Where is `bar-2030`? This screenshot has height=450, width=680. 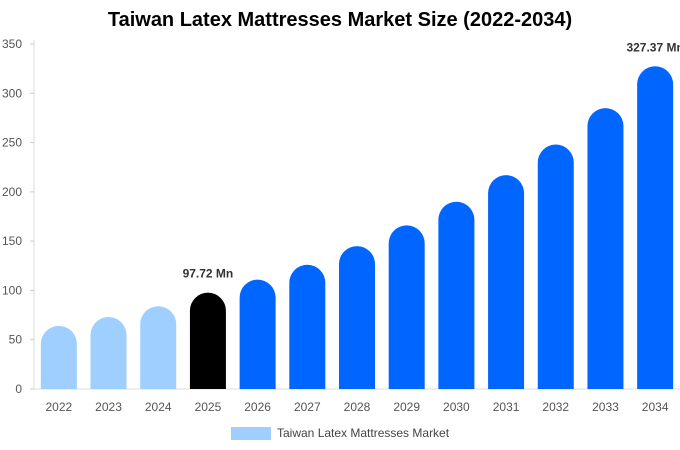
bar-2030 is located at coordinates (456, 295).